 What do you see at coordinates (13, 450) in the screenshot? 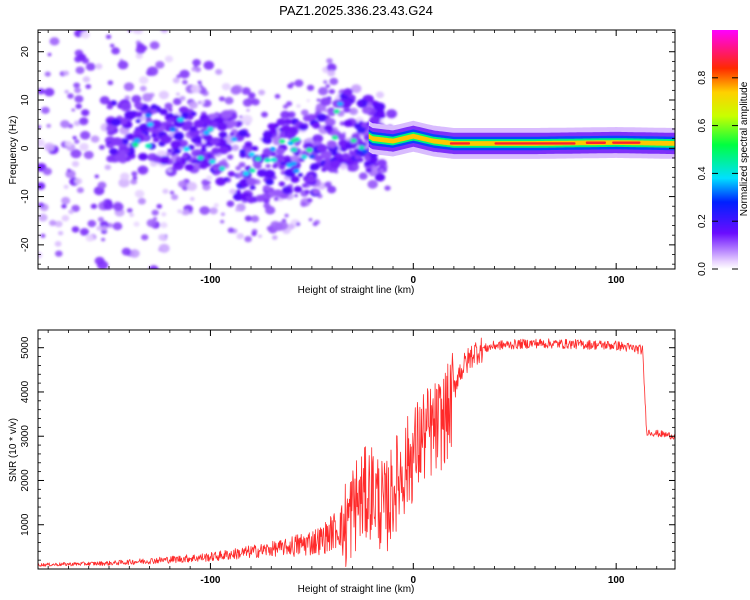
I see `snr-ylabel: SNR (10 * v/v)` at bounding box center [13, 450].